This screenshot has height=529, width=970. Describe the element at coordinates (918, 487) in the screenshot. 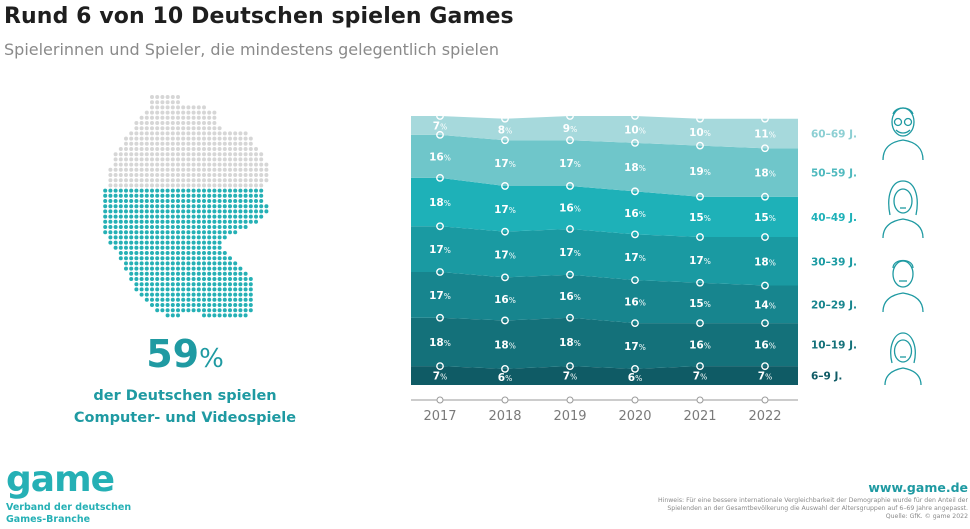

I see `website-link: www.game.de` at that location.